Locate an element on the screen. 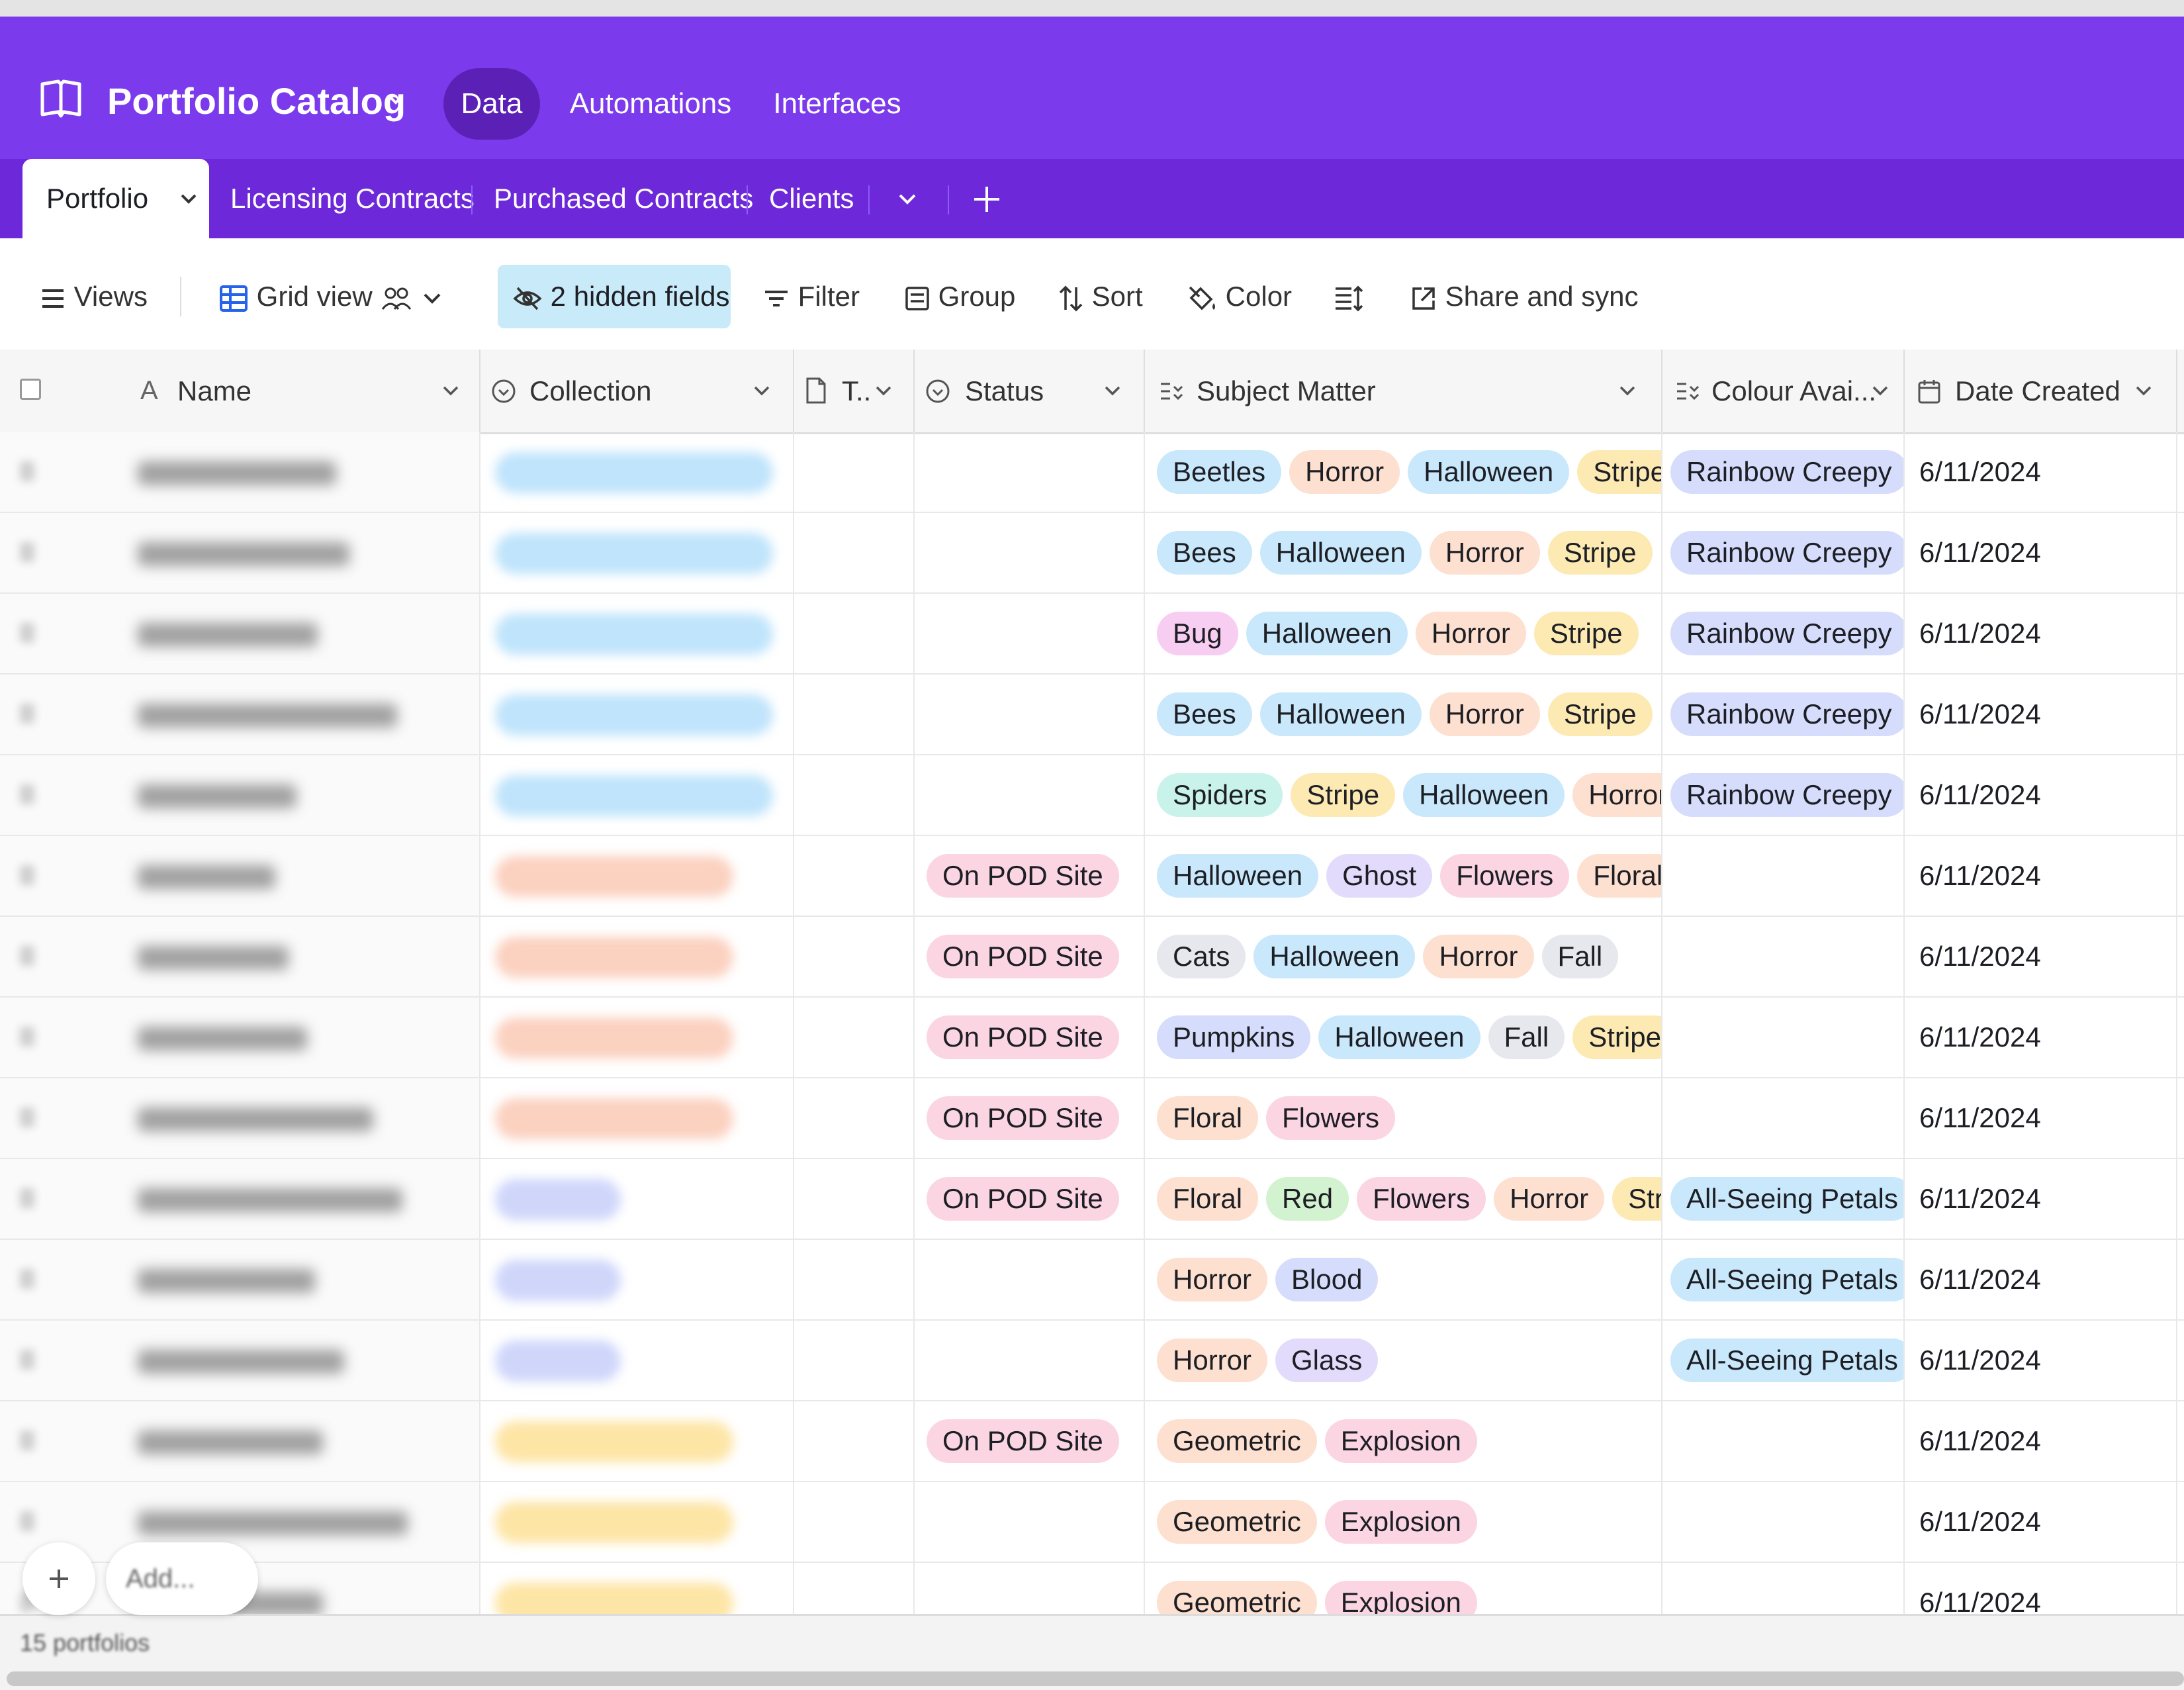  column-header-date-created: Date Created is located at coordinates (2041, 391).